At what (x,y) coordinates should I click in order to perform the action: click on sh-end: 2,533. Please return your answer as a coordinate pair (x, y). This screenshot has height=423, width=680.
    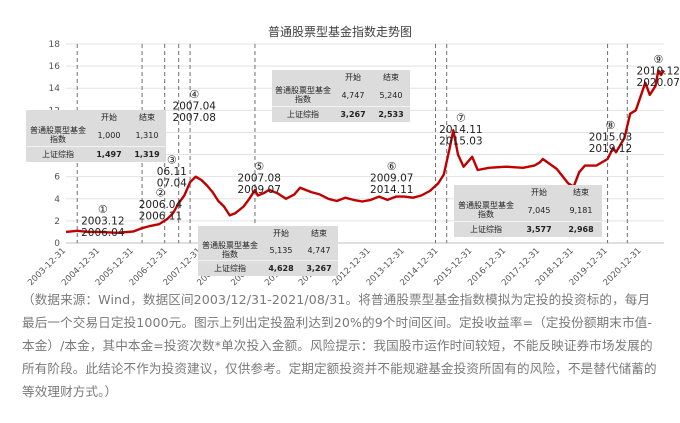
    Looking at the image, I should click on (391, 114).